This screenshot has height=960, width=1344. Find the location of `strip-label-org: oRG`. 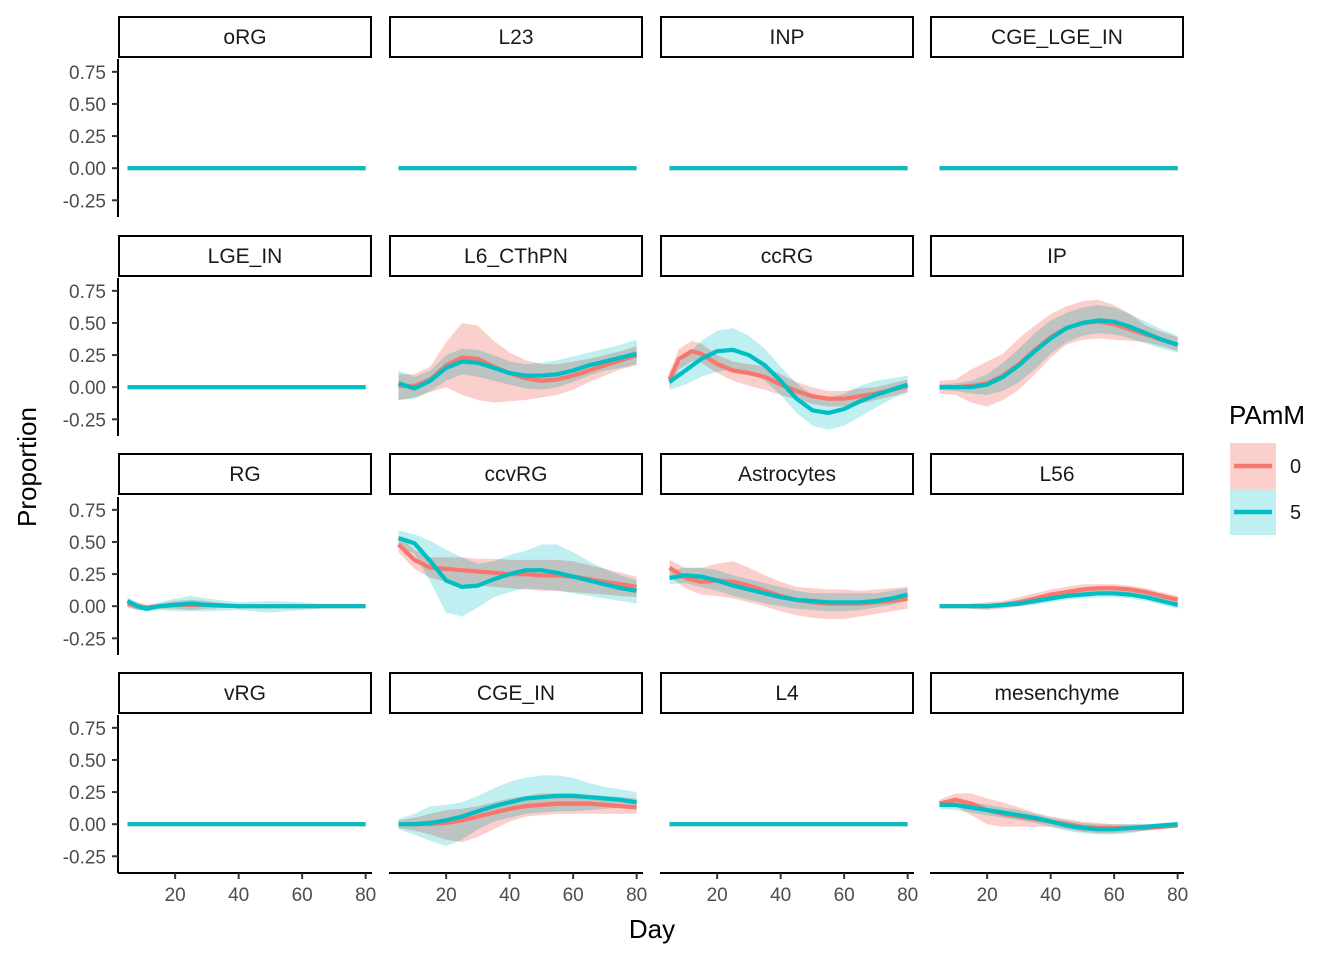

strip-label-org: oRG is located at coordinates (244, 37).